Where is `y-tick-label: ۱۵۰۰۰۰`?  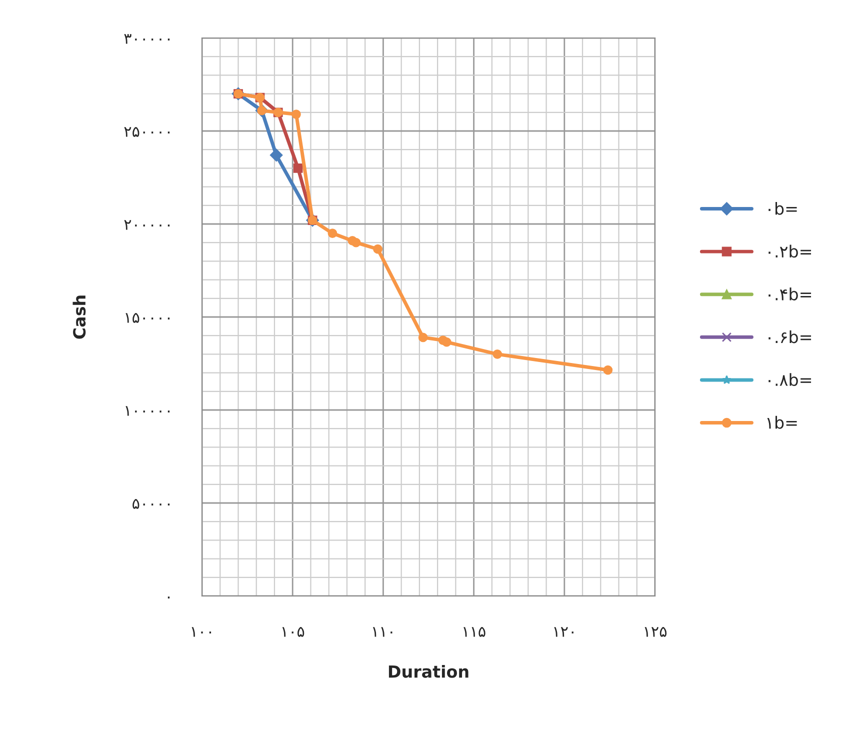 y-tick-label: ۱۵۰۰۰۰ is located at coordinates (148, 317).